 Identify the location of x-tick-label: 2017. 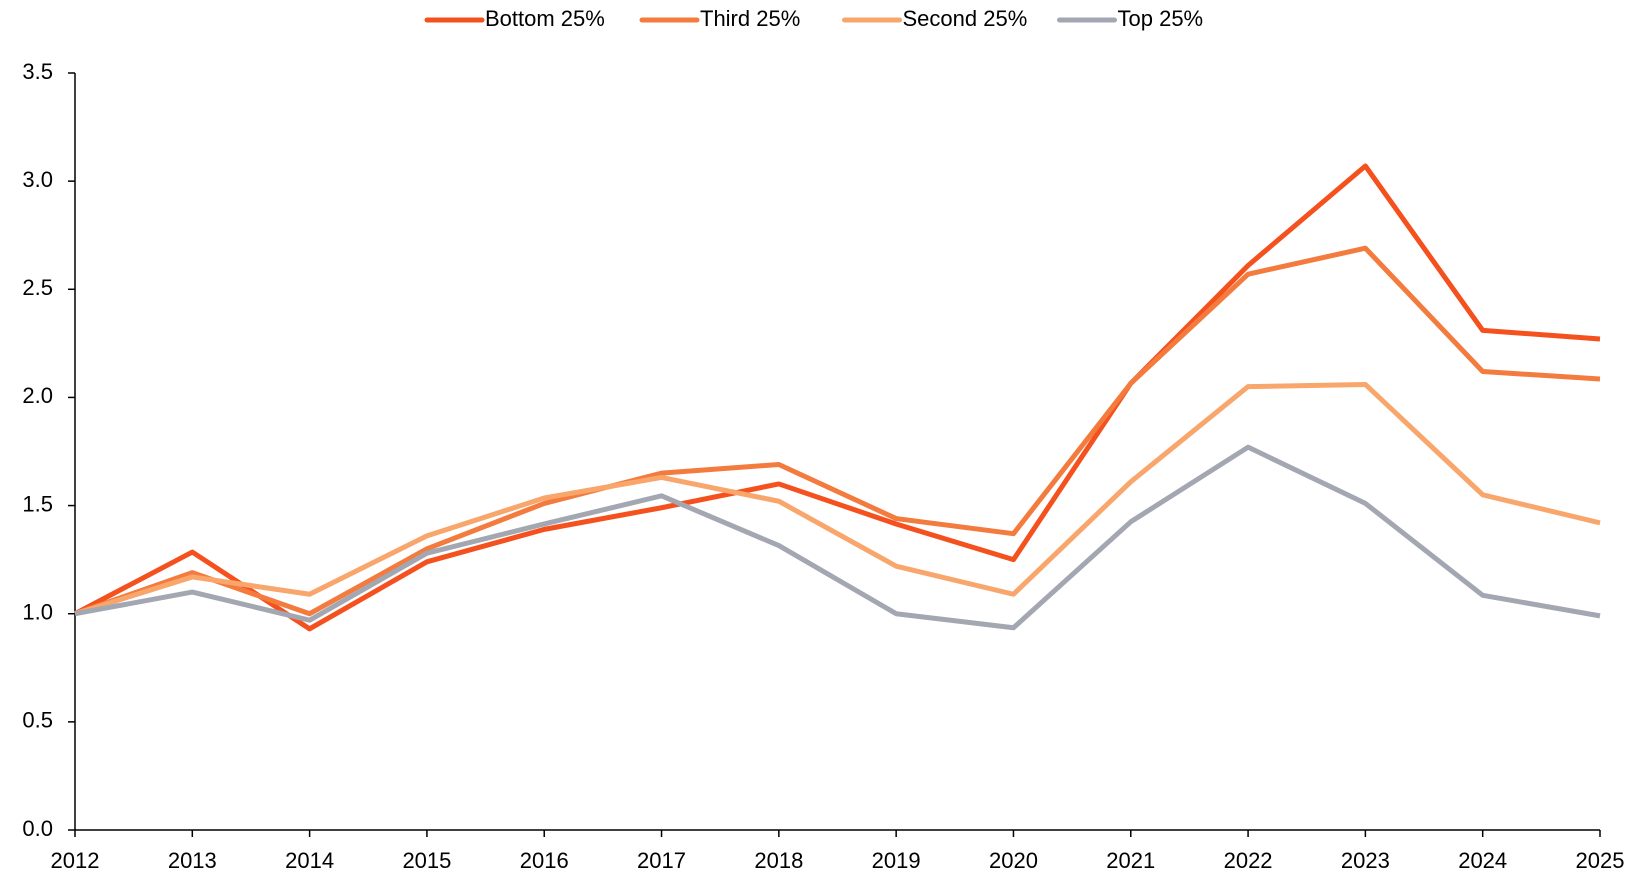
(661, 860).